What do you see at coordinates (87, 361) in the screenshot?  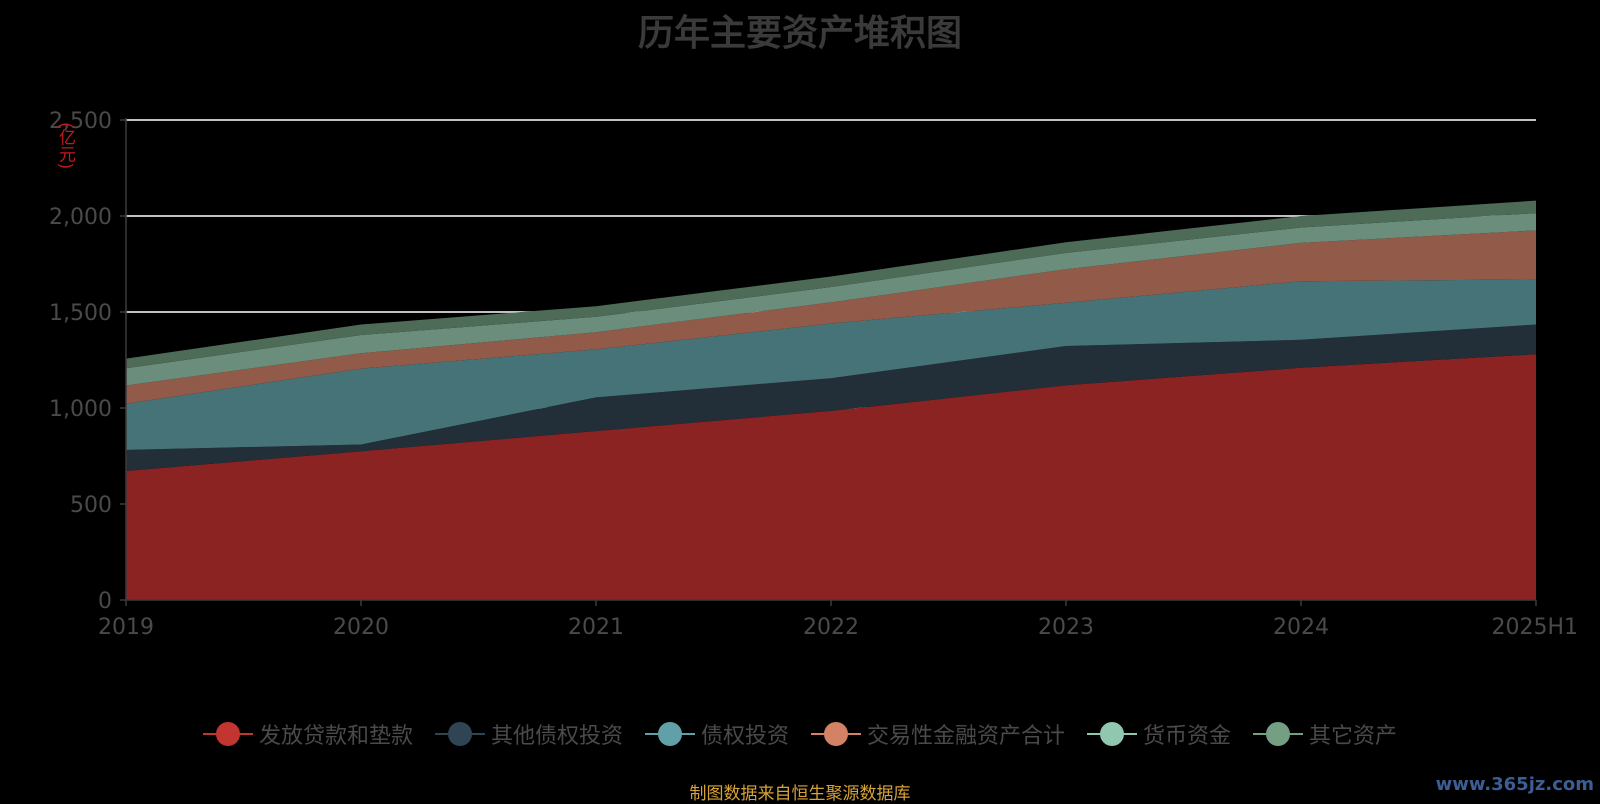 I see `y-axis-ticks: 0 500 1,000 1,500 2,000 2,500` at bounding box center [87, 361].